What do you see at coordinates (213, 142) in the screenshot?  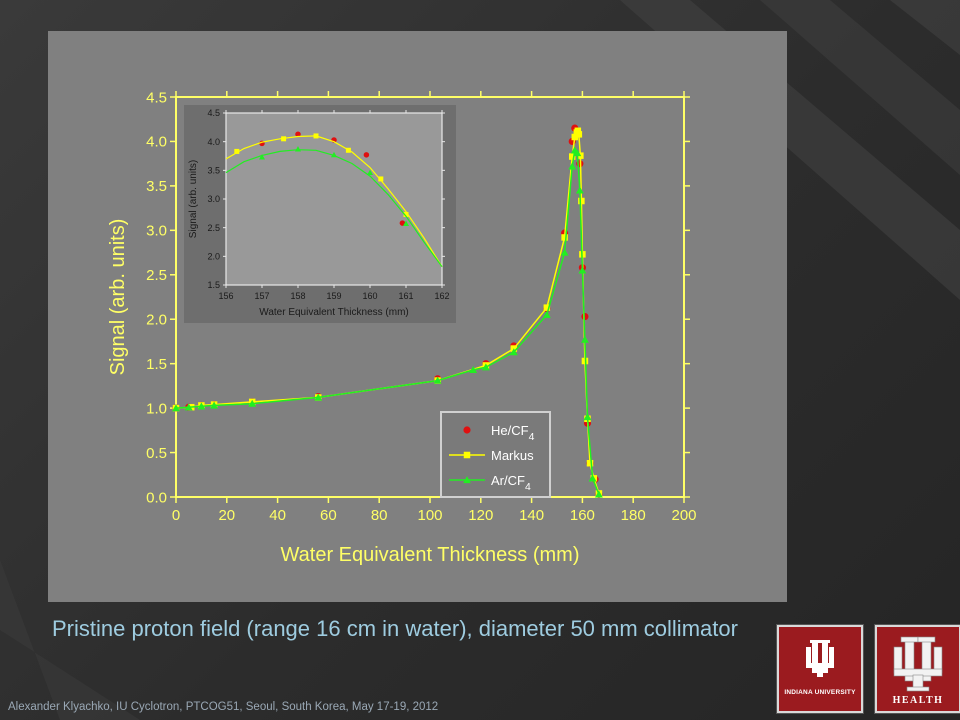 I see `inset-y-tick-label: 4.0` at bounding box center [213, 142].